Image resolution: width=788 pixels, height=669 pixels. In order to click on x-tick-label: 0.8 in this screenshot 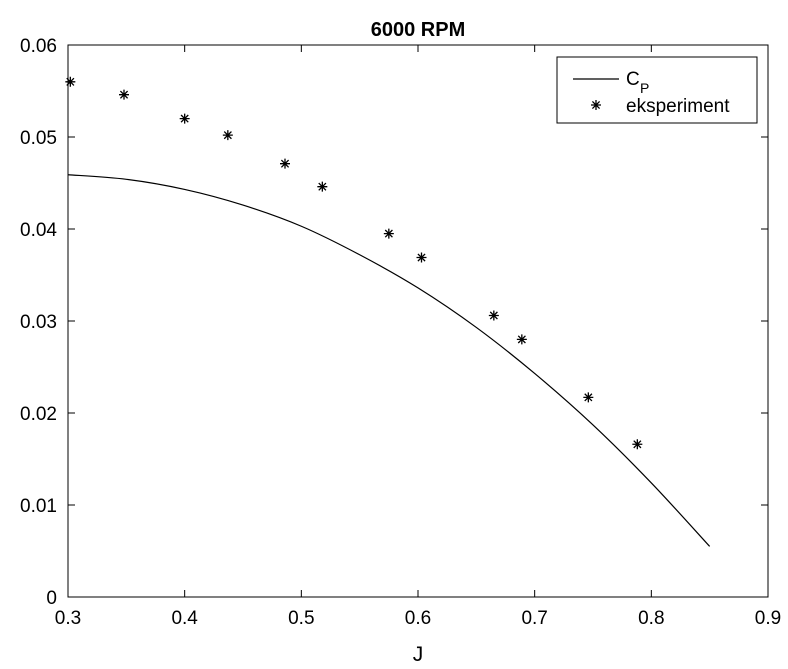, I will do `click(651, 618)`.